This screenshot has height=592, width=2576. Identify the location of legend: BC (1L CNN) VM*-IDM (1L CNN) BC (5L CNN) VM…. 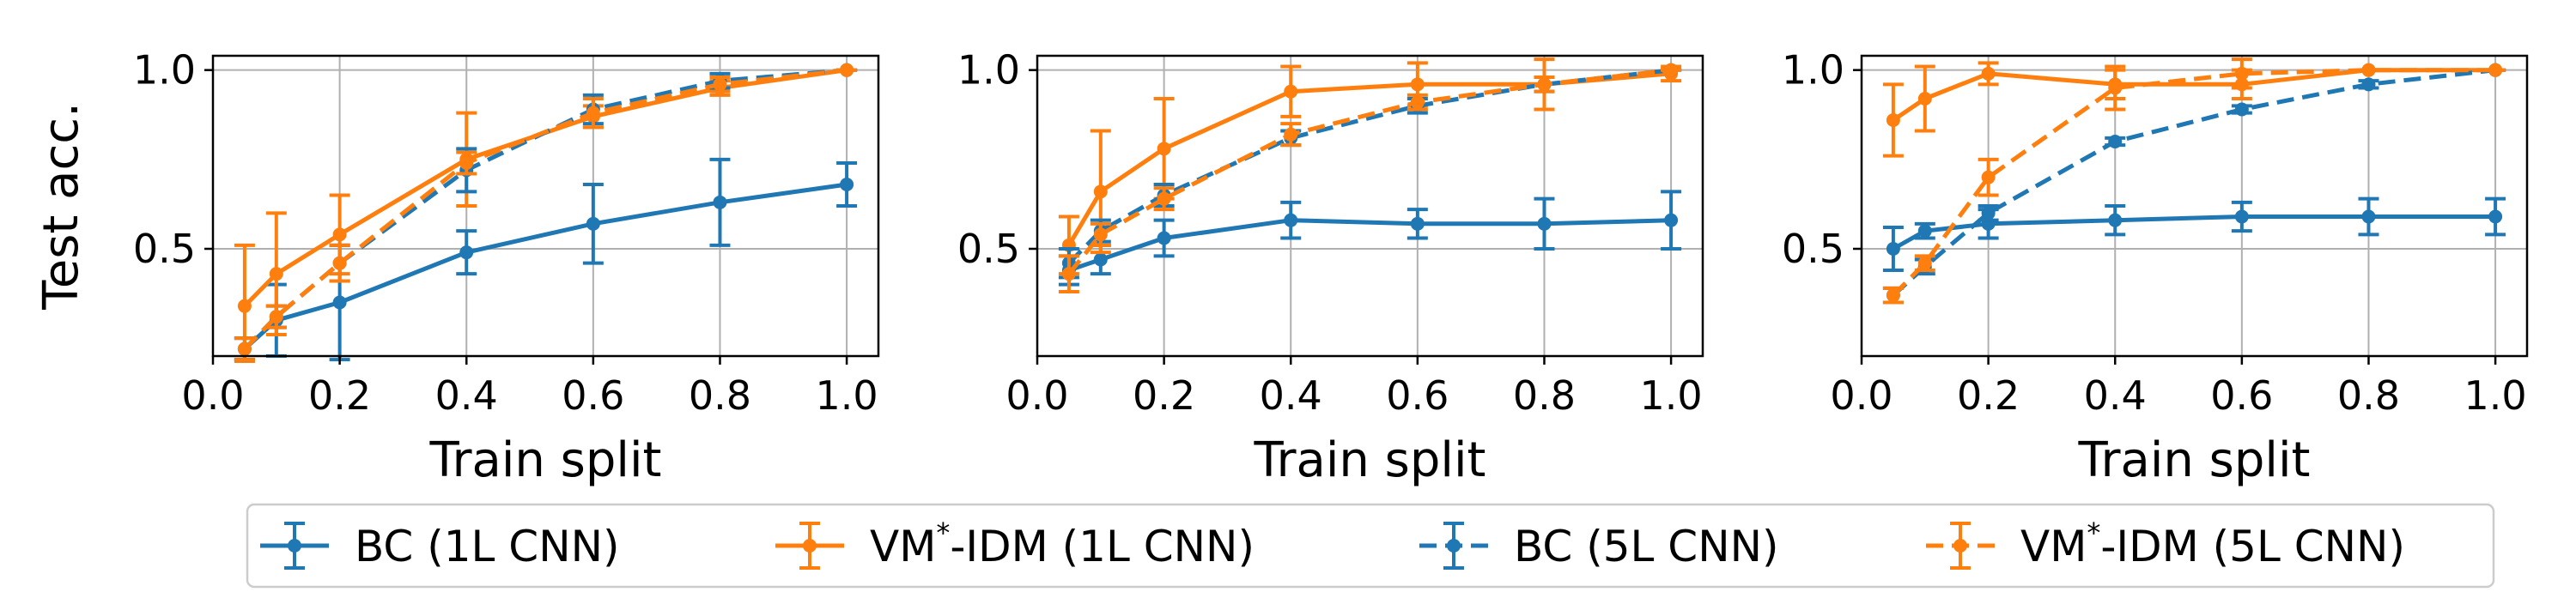
(1371, 546).